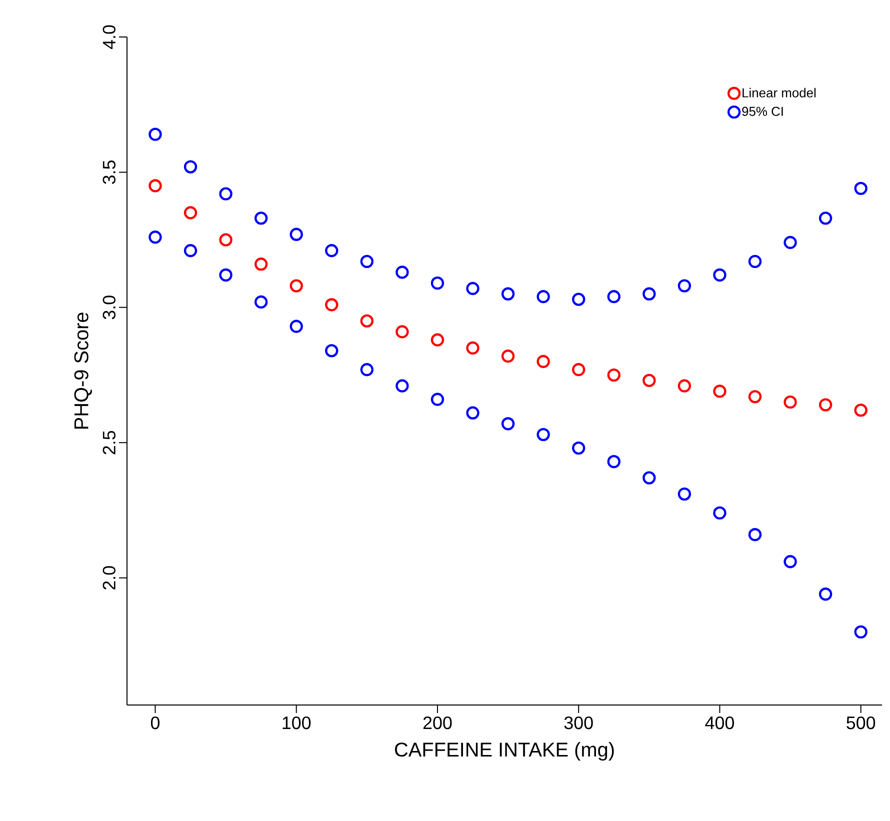 This screenshot has height=821, width=890. I want to click on x-tick-label: 0, so click(155, 723).